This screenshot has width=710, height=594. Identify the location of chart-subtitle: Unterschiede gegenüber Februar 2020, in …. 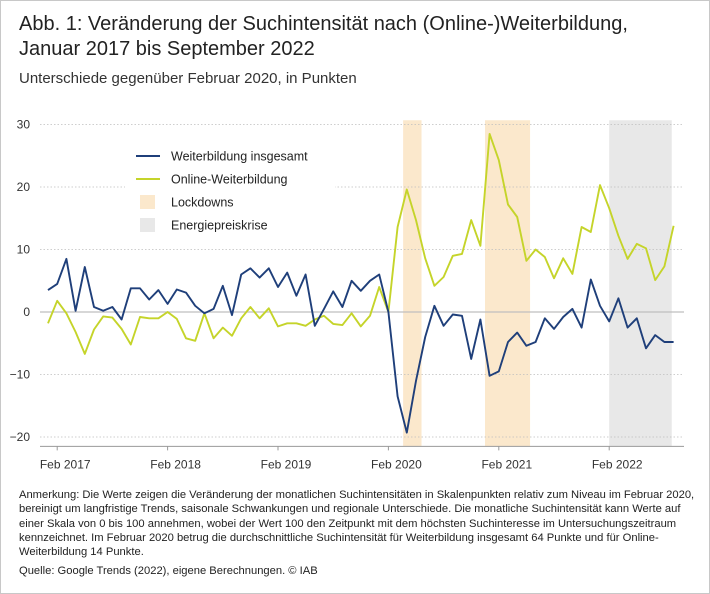
(188, 78).